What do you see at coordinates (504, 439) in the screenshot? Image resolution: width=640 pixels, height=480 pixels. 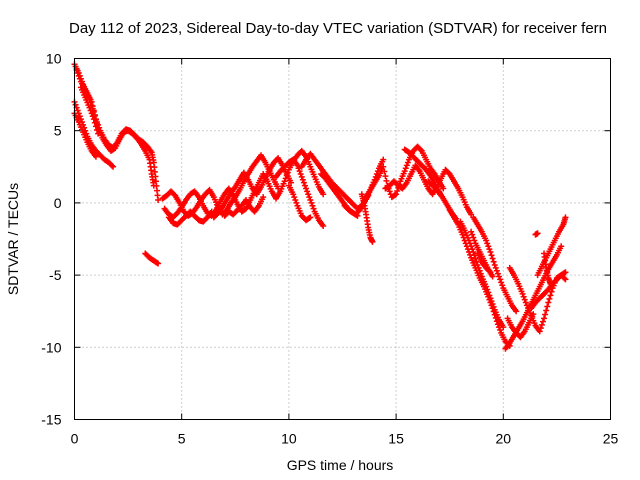 I see `x-tick-label: 20` at bounding box center [504, 439].